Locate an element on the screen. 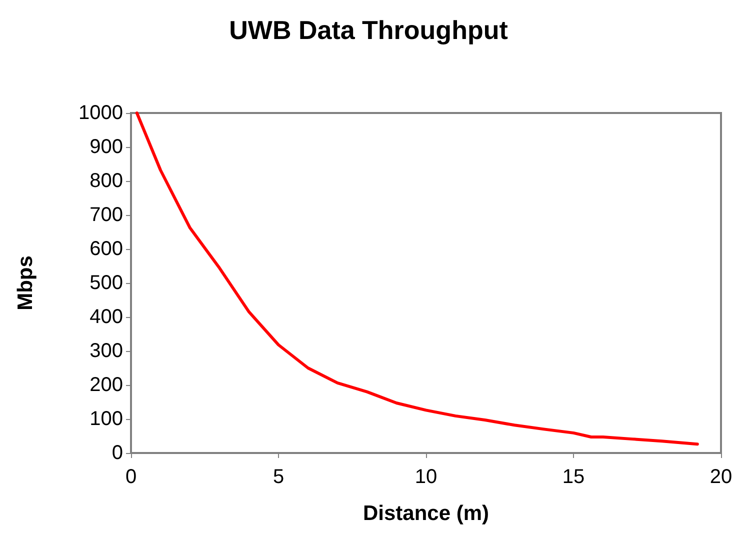 The width and height of the screenshot is (737, 554). y-tick-label: 0 is located at coordinates (117, 453).